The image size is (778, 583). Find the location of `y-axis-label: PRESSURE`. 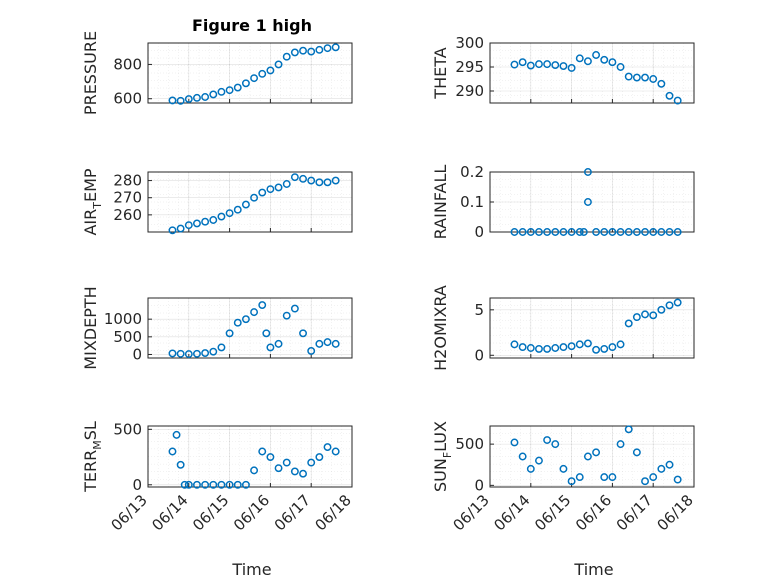

y-axis-label: PRESSURE is located at coordinates (90, 73).